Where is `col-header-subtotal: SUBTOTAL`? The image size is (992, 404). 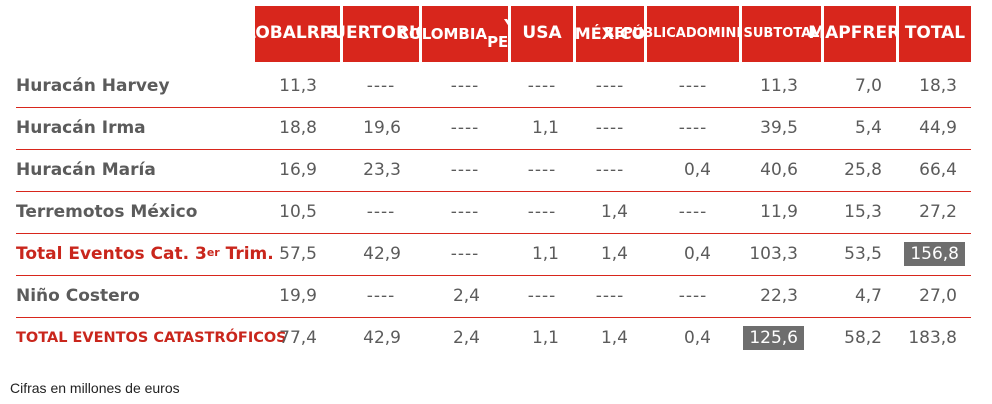 col-header-subtotal: SUBTOTAL is located at coordinates (781, 34).